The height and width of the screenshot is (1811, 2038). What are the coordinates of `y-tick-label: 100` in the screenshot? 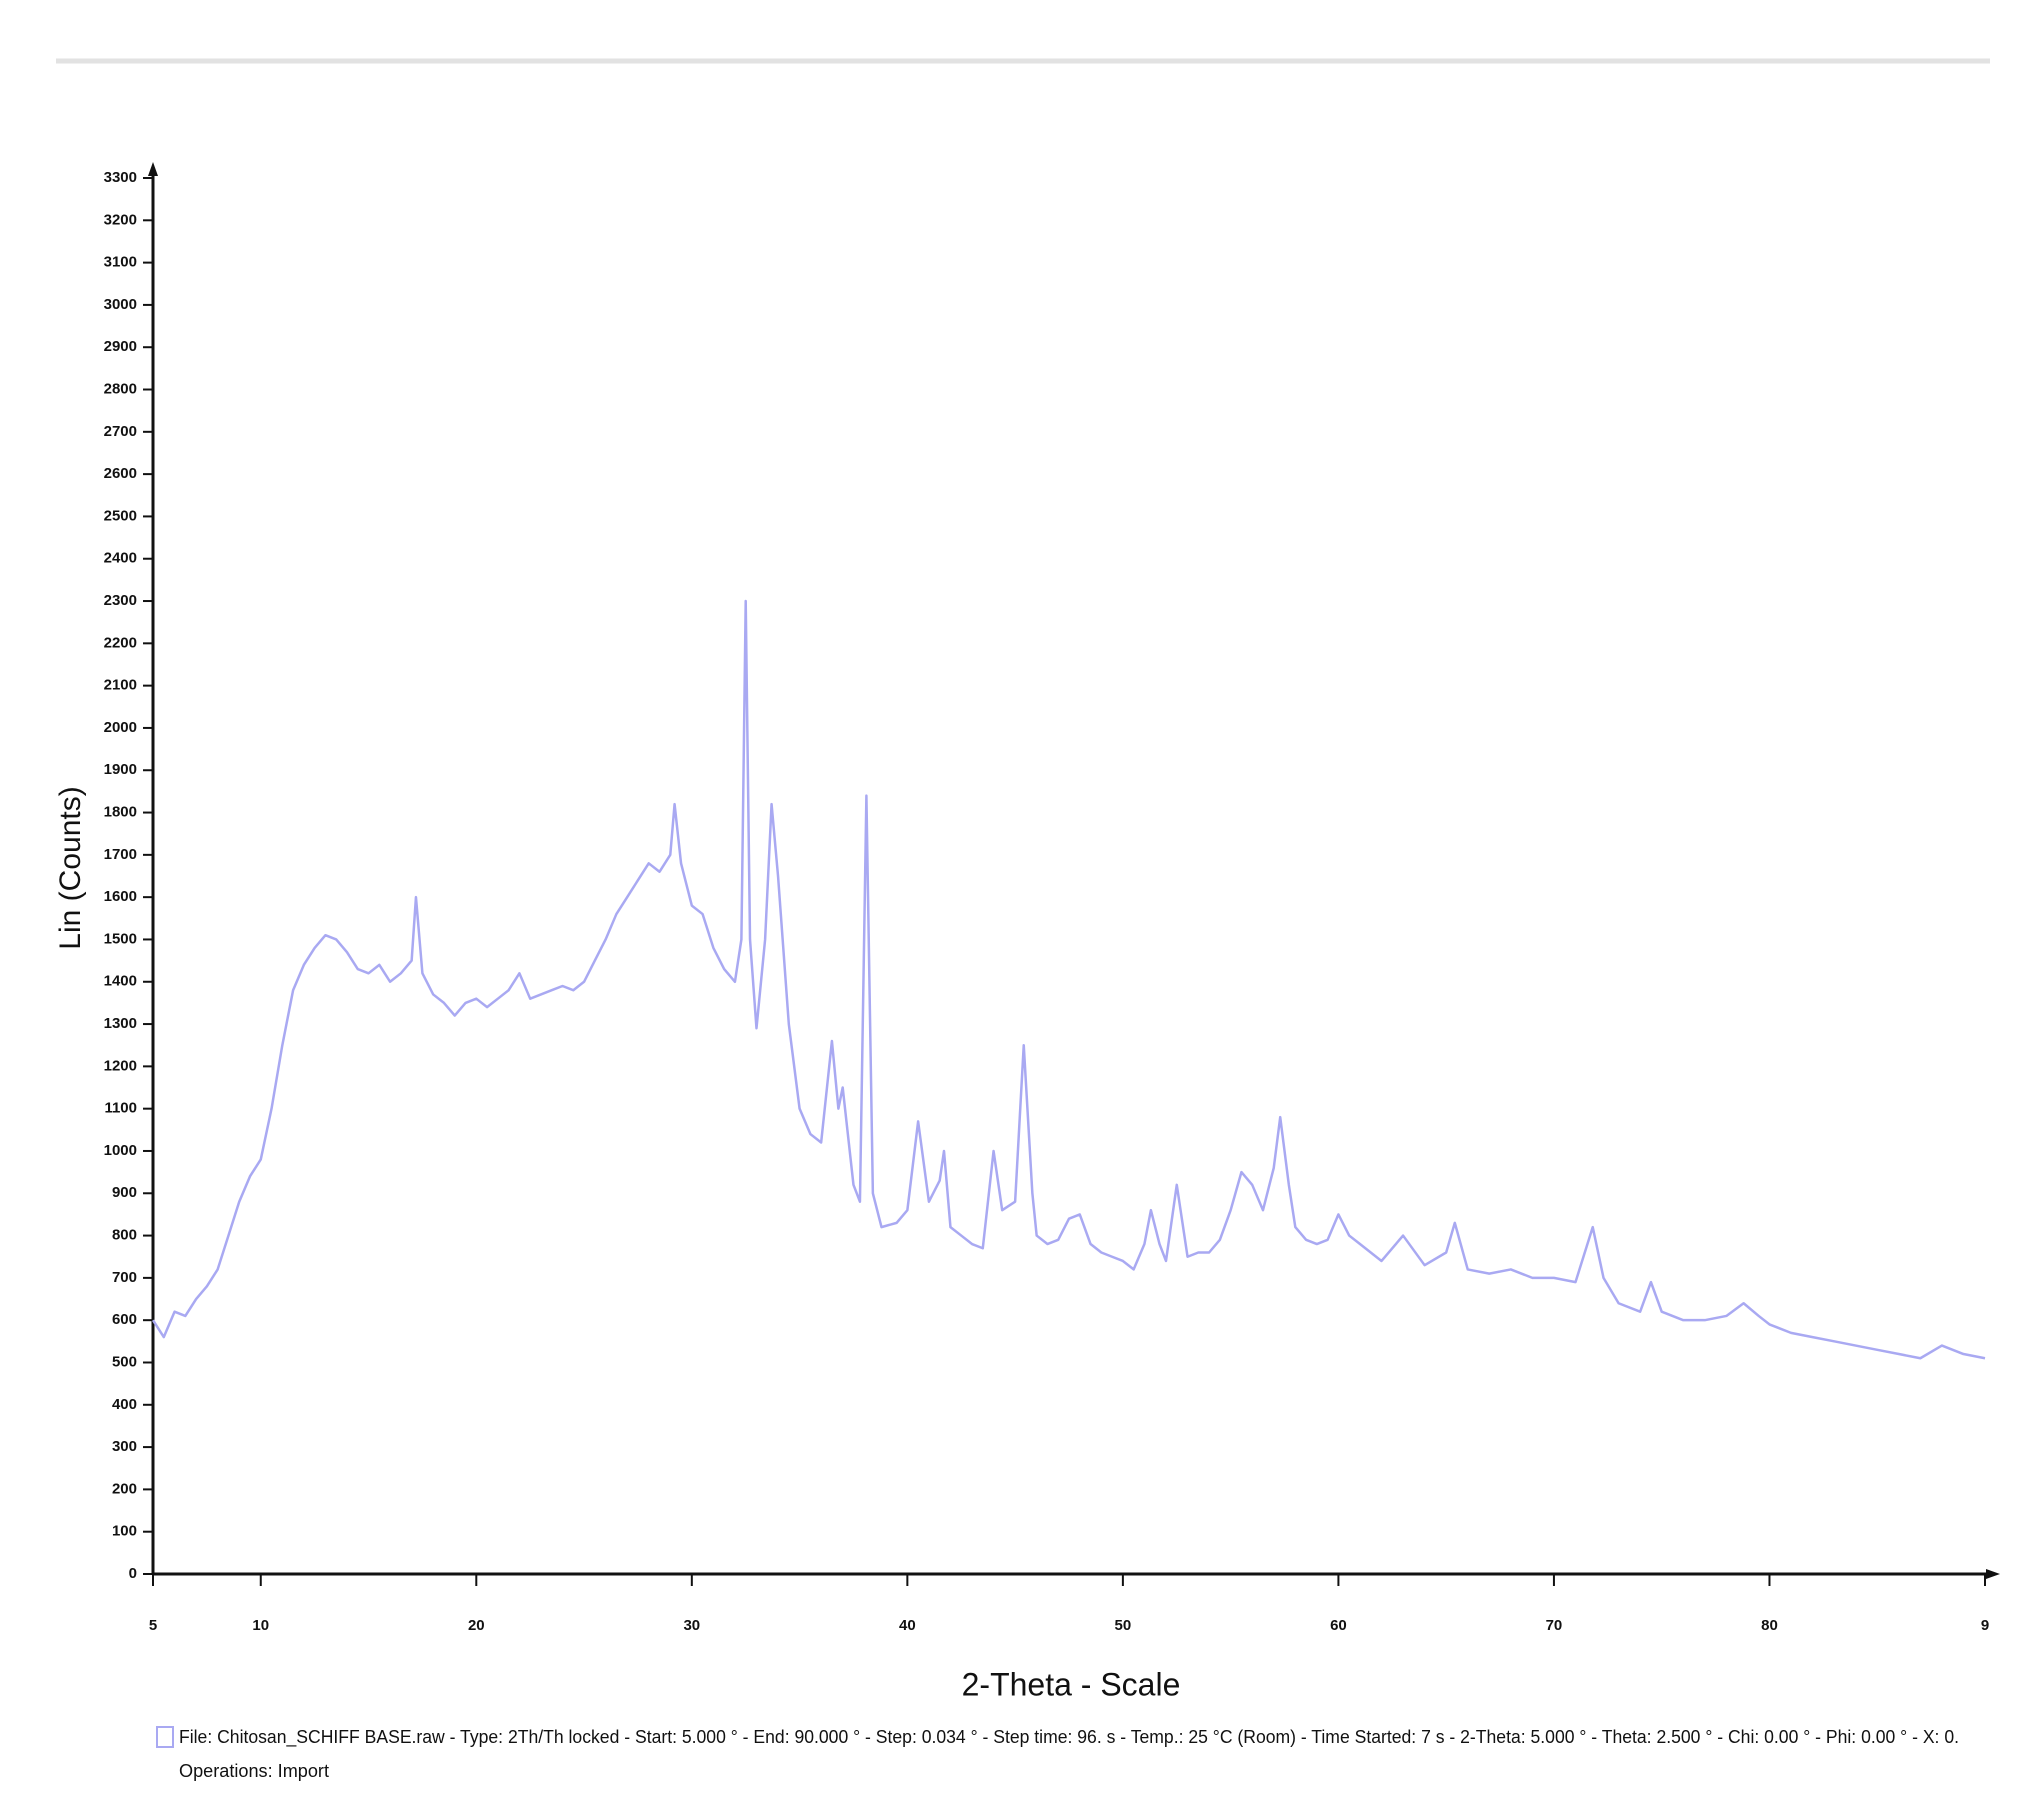 It's located at (124, 1531).